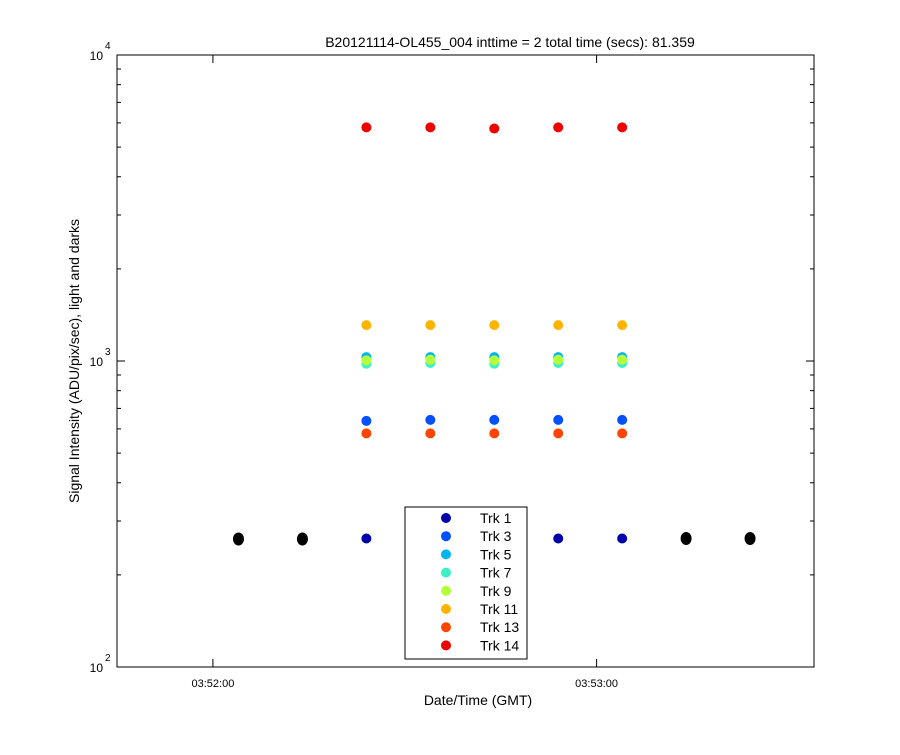  I want to click on y-tick-exponent: 2, so click(108, 658).